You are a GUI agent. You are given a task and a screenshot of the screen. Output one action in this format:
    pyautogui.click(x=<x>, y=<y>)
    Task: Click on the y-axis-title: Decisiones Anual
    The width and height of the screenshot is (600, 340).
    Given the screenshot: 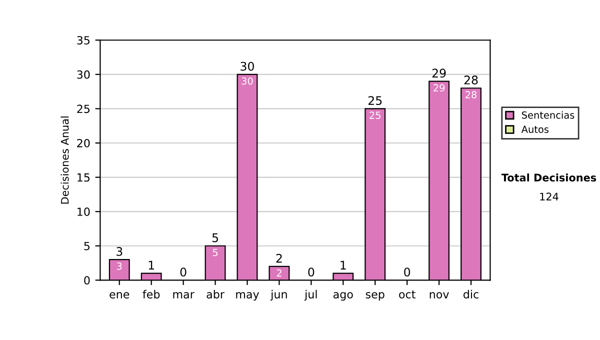 What is the action you would take?
    pyautogui.click(x=64, y=160)
    